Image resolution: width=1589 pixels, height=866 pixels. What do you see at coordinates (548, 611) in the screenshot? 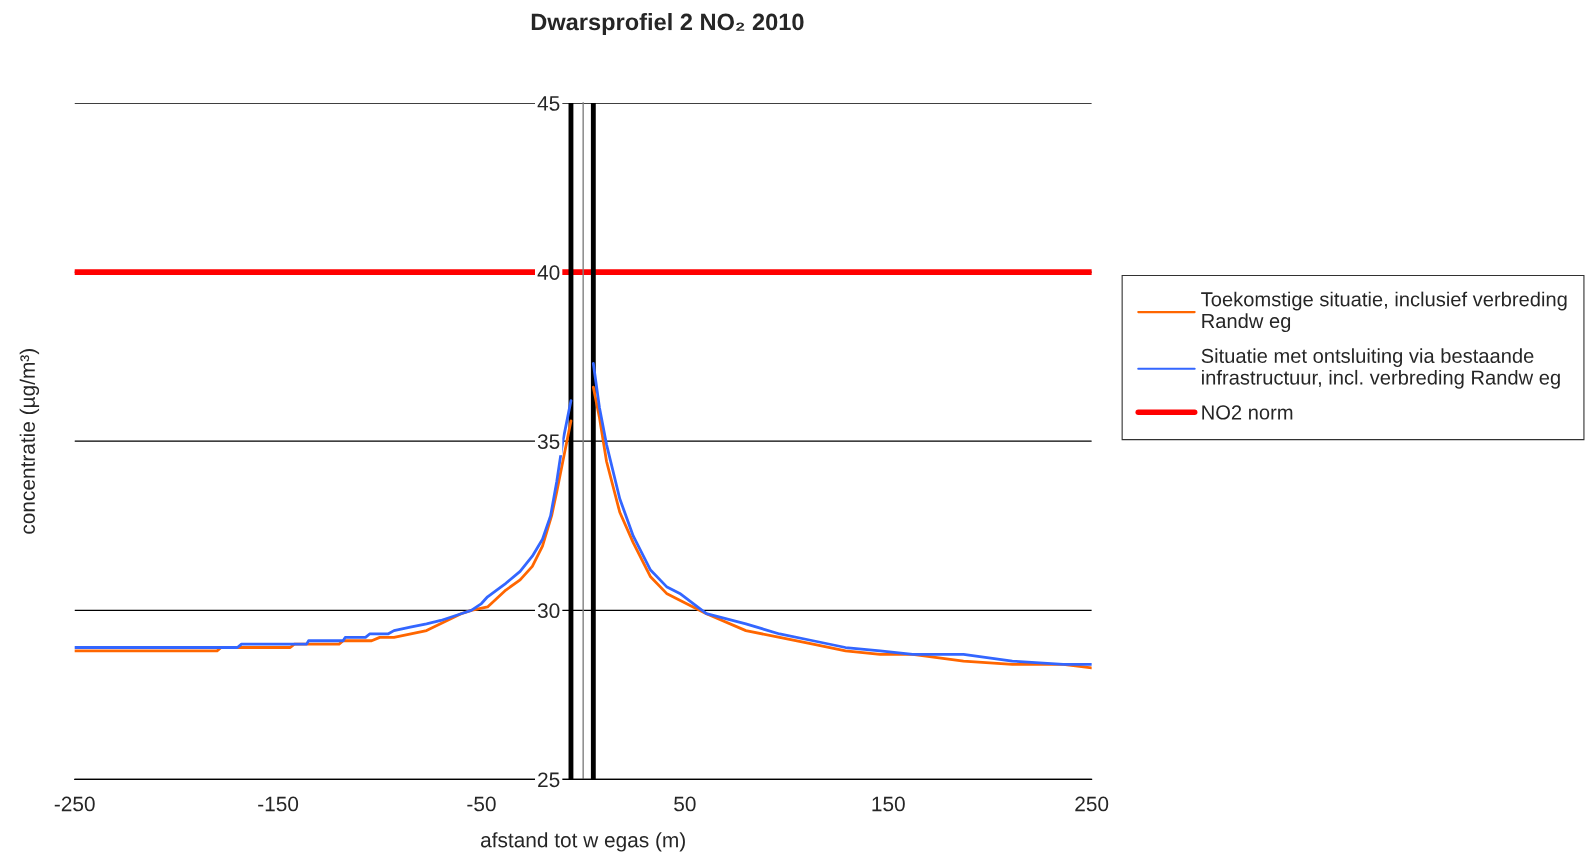
I see `y-tick-label: 30` at bounding box center [548, 611].